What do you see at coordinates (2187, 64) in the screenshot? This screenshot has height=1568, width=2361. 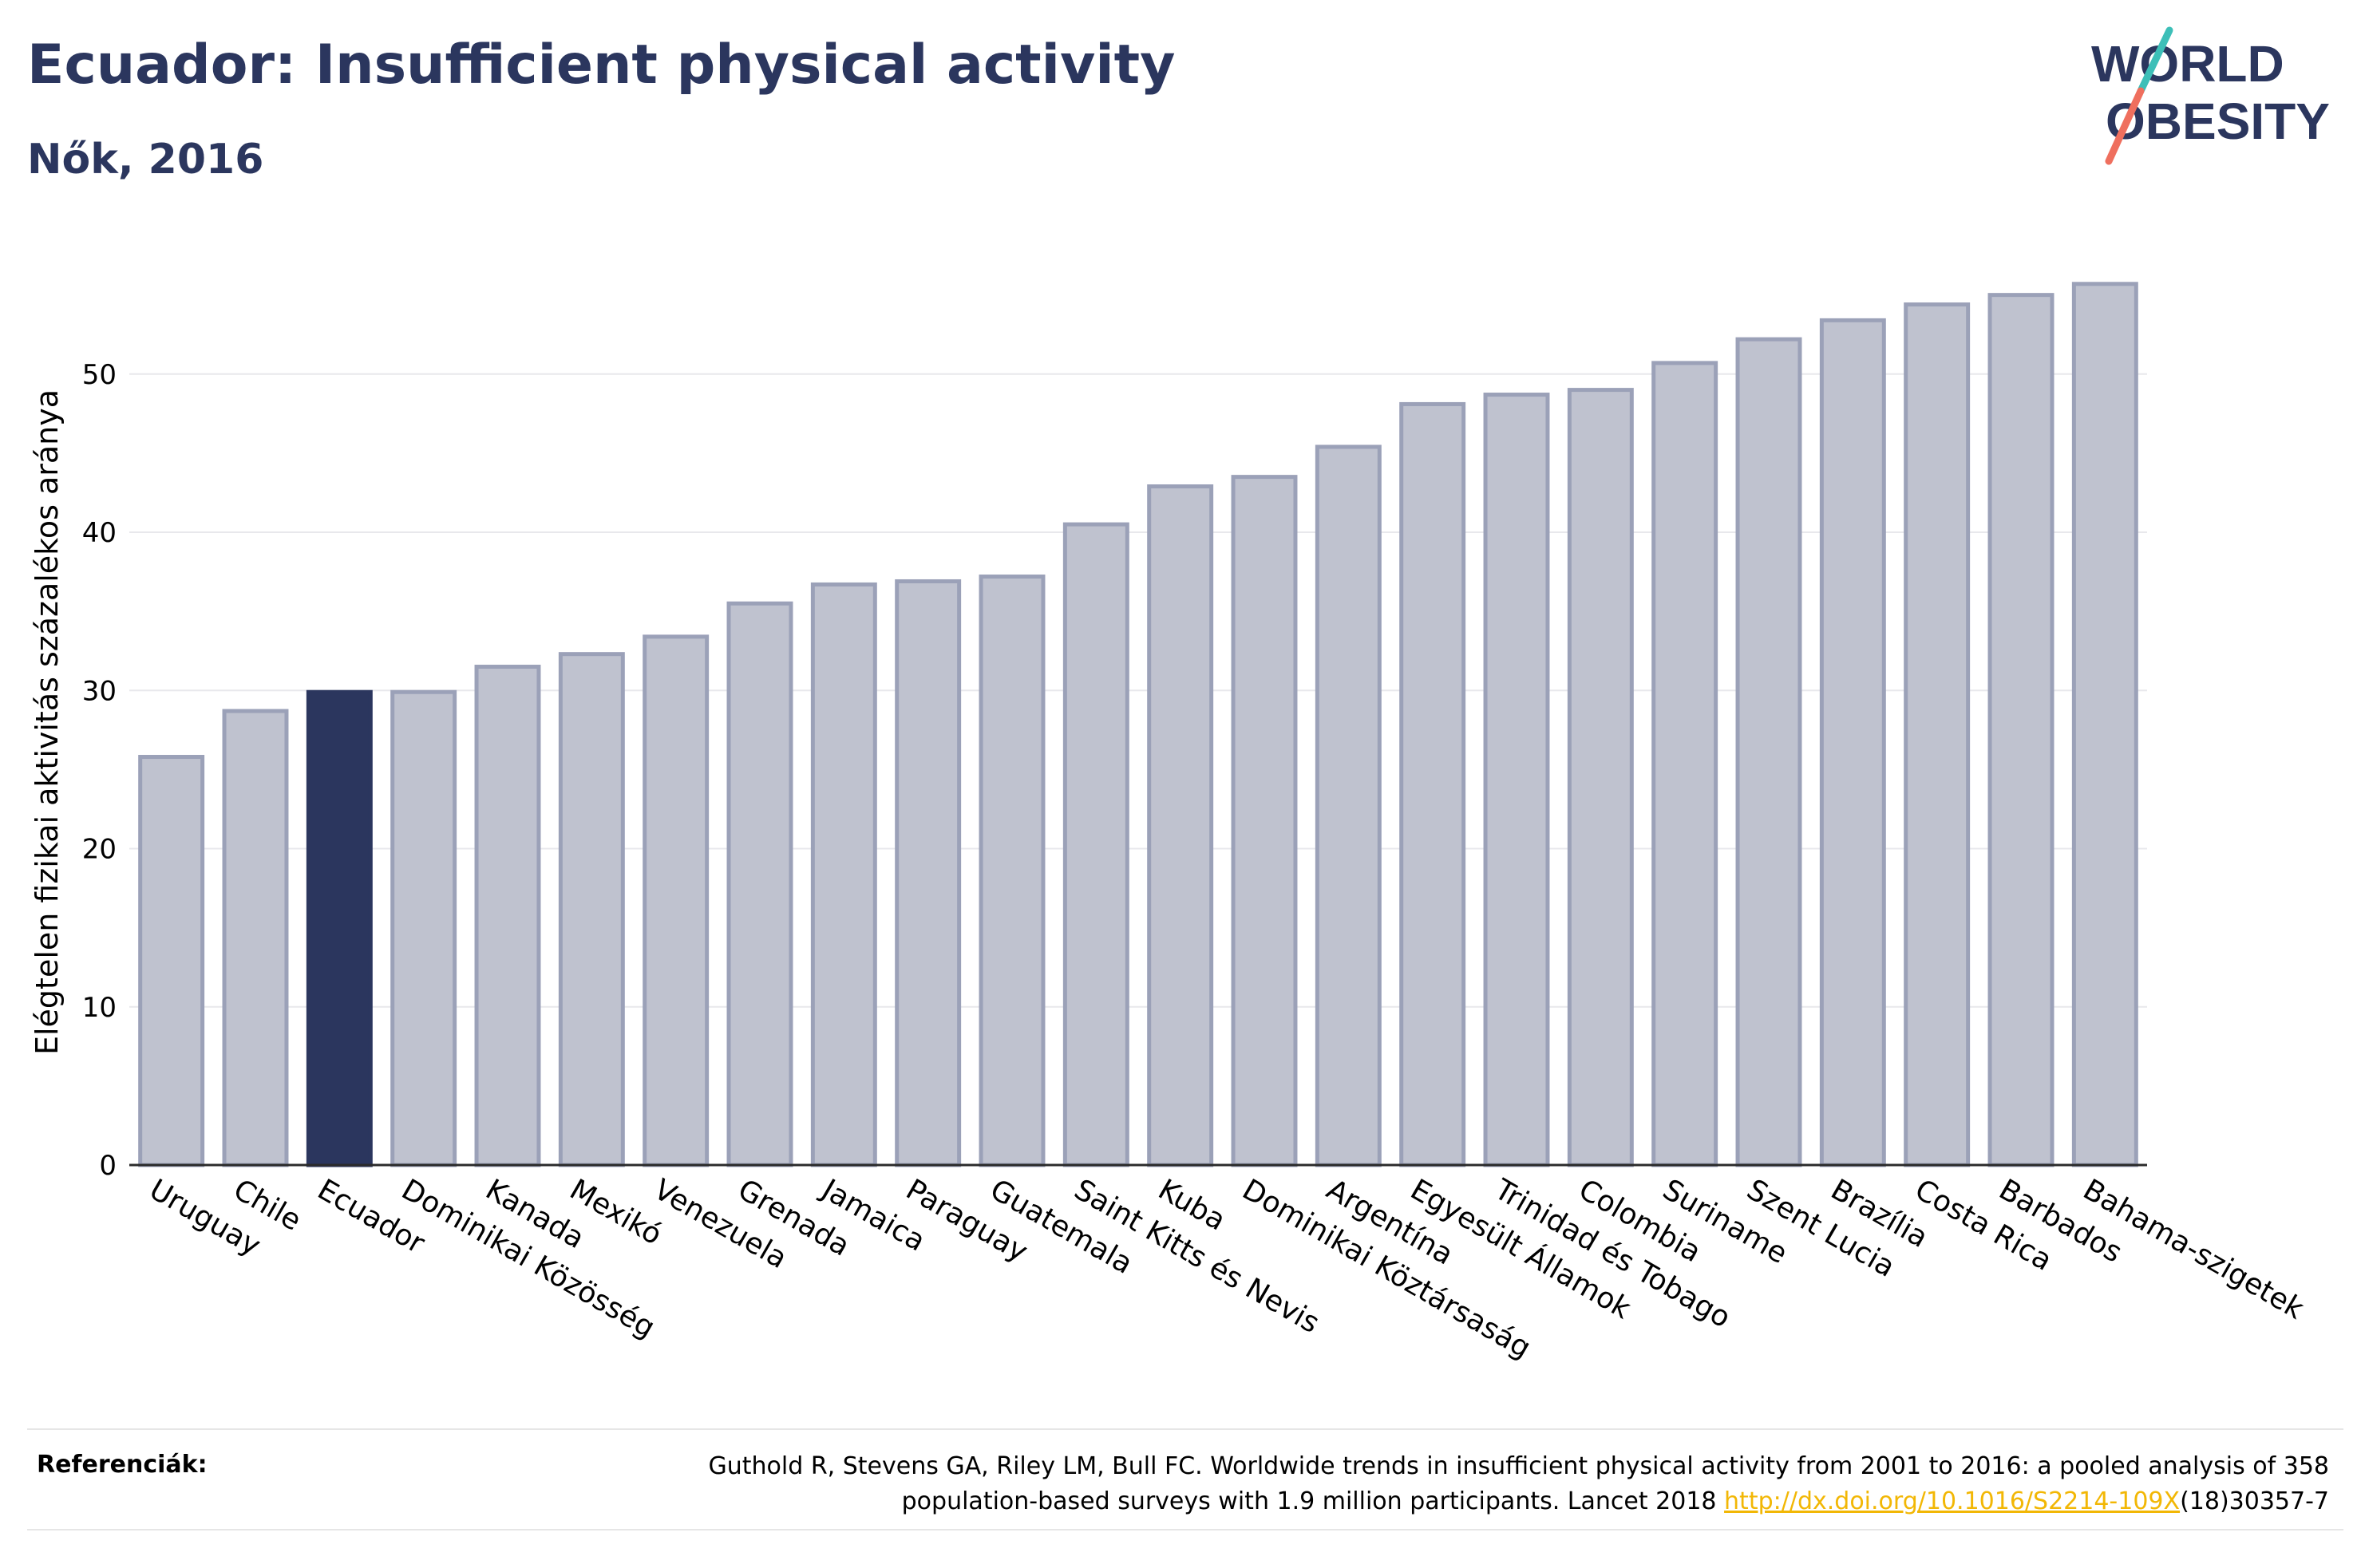 I see `logo-line1: WORLD` at bounding box center [2187, 64].